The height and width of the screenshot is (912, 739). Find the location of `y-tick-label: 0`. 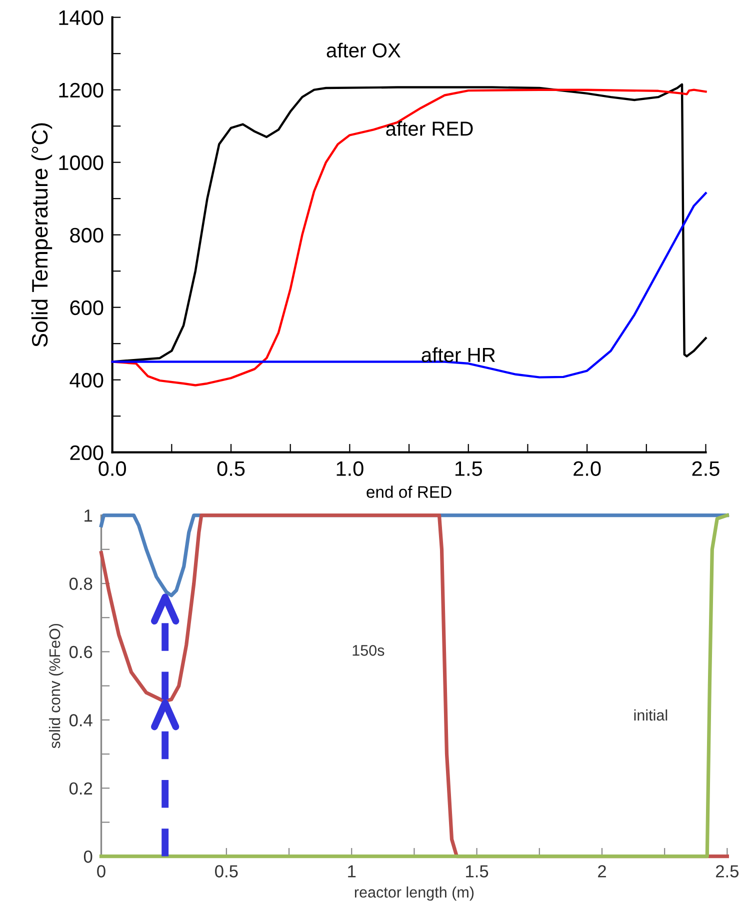

y-tick-label: 0 is located at coordinates (88, 856).